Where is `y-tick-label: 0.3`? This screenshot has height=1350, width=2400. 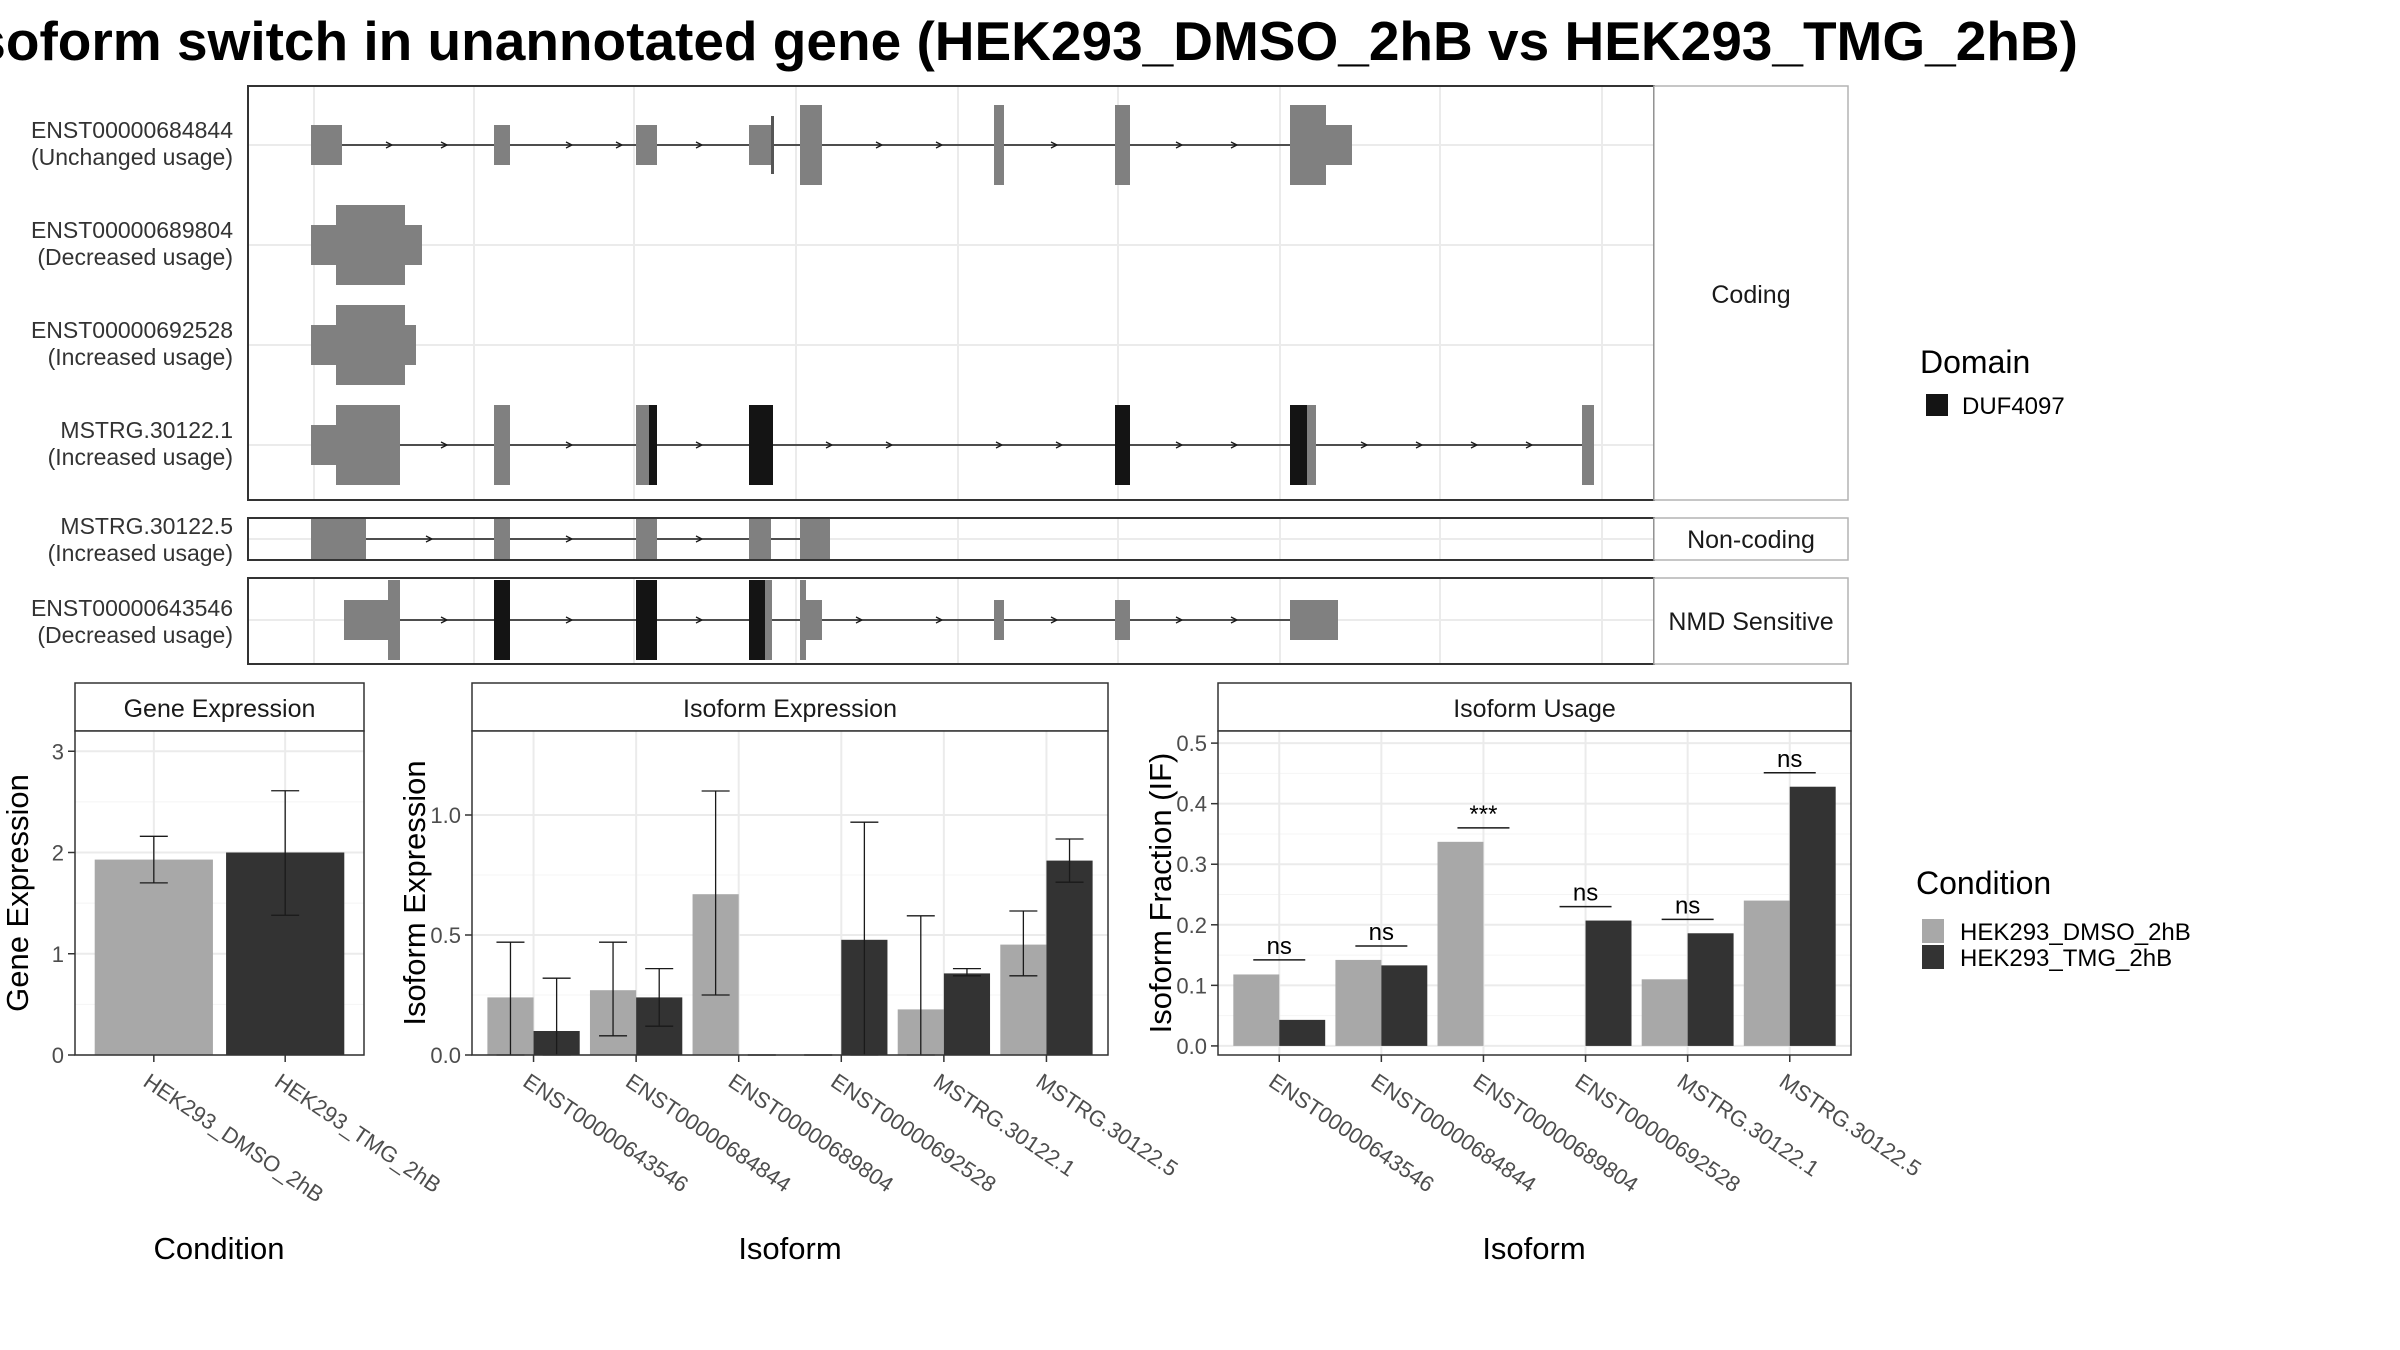 y-tick-label: 0.3 is located at coordinates (1191, 864).